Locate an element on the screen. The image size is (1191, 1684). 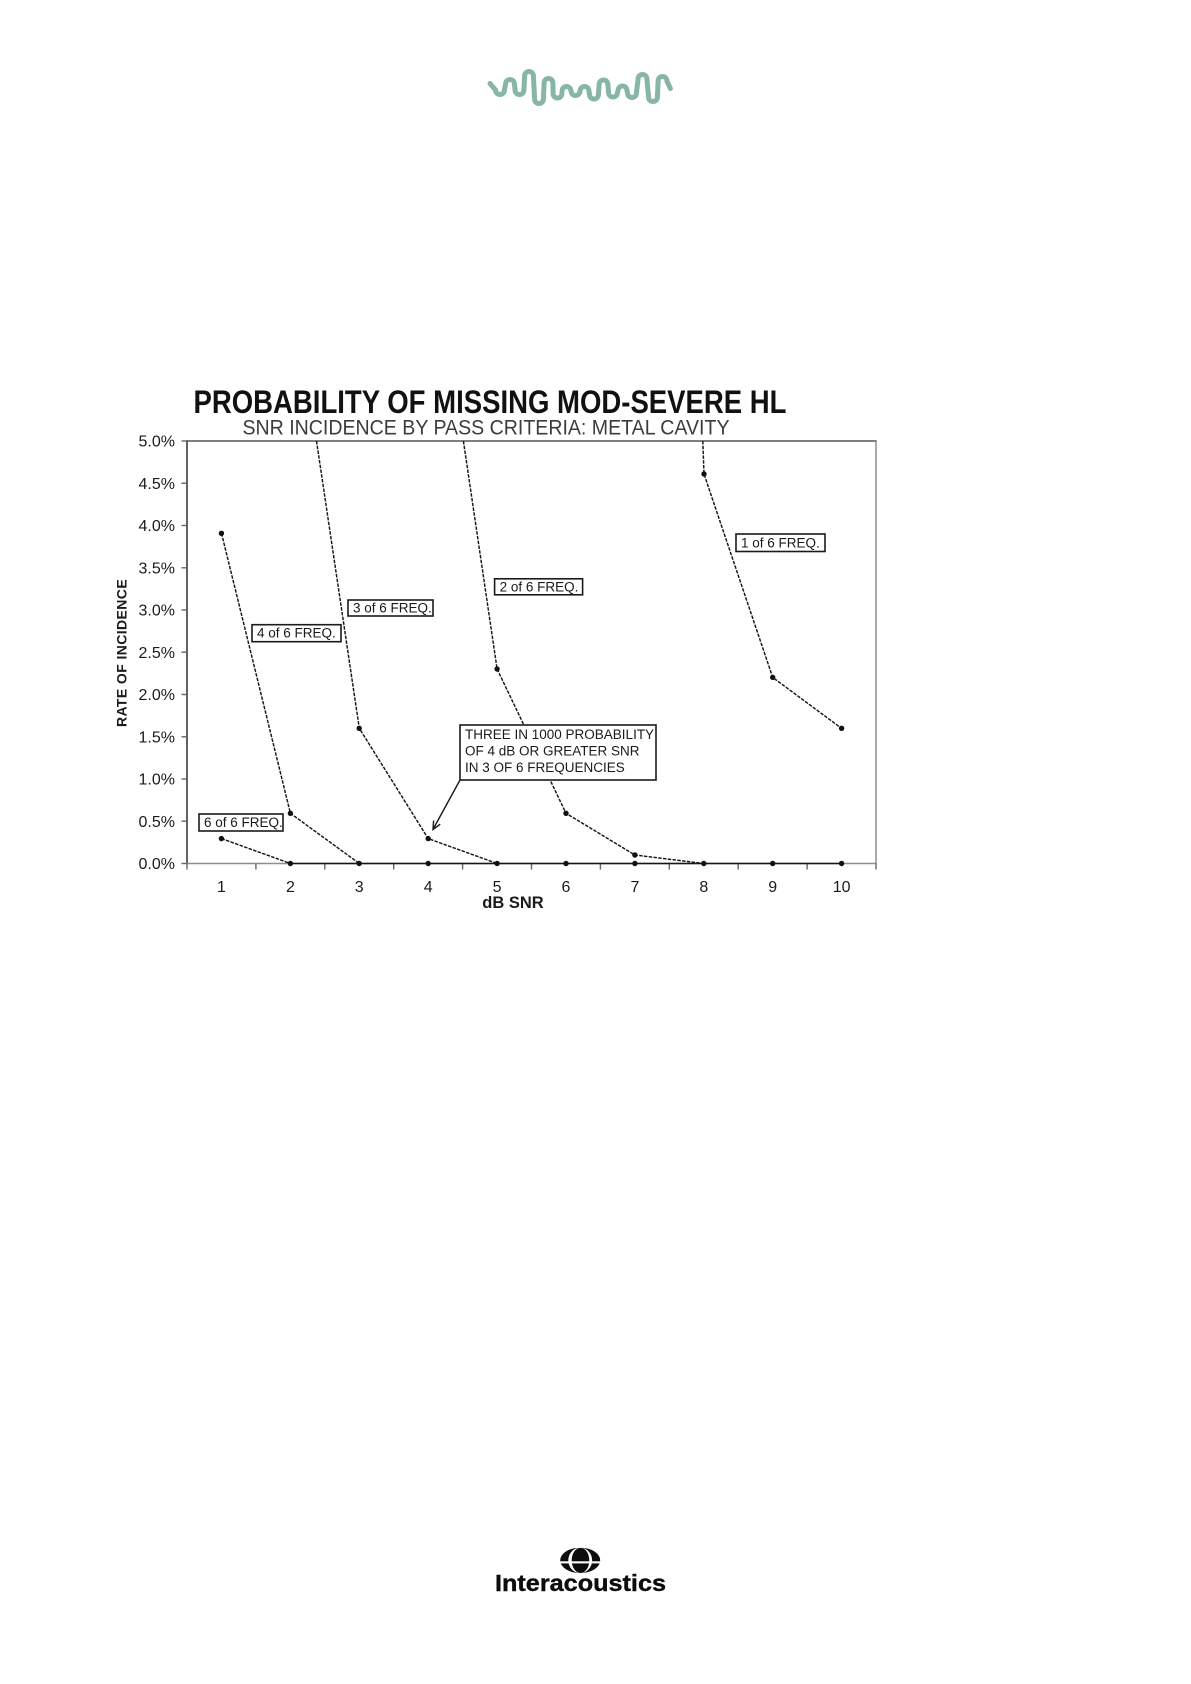
svg-text: 3 is located at coordinates (359, 887).